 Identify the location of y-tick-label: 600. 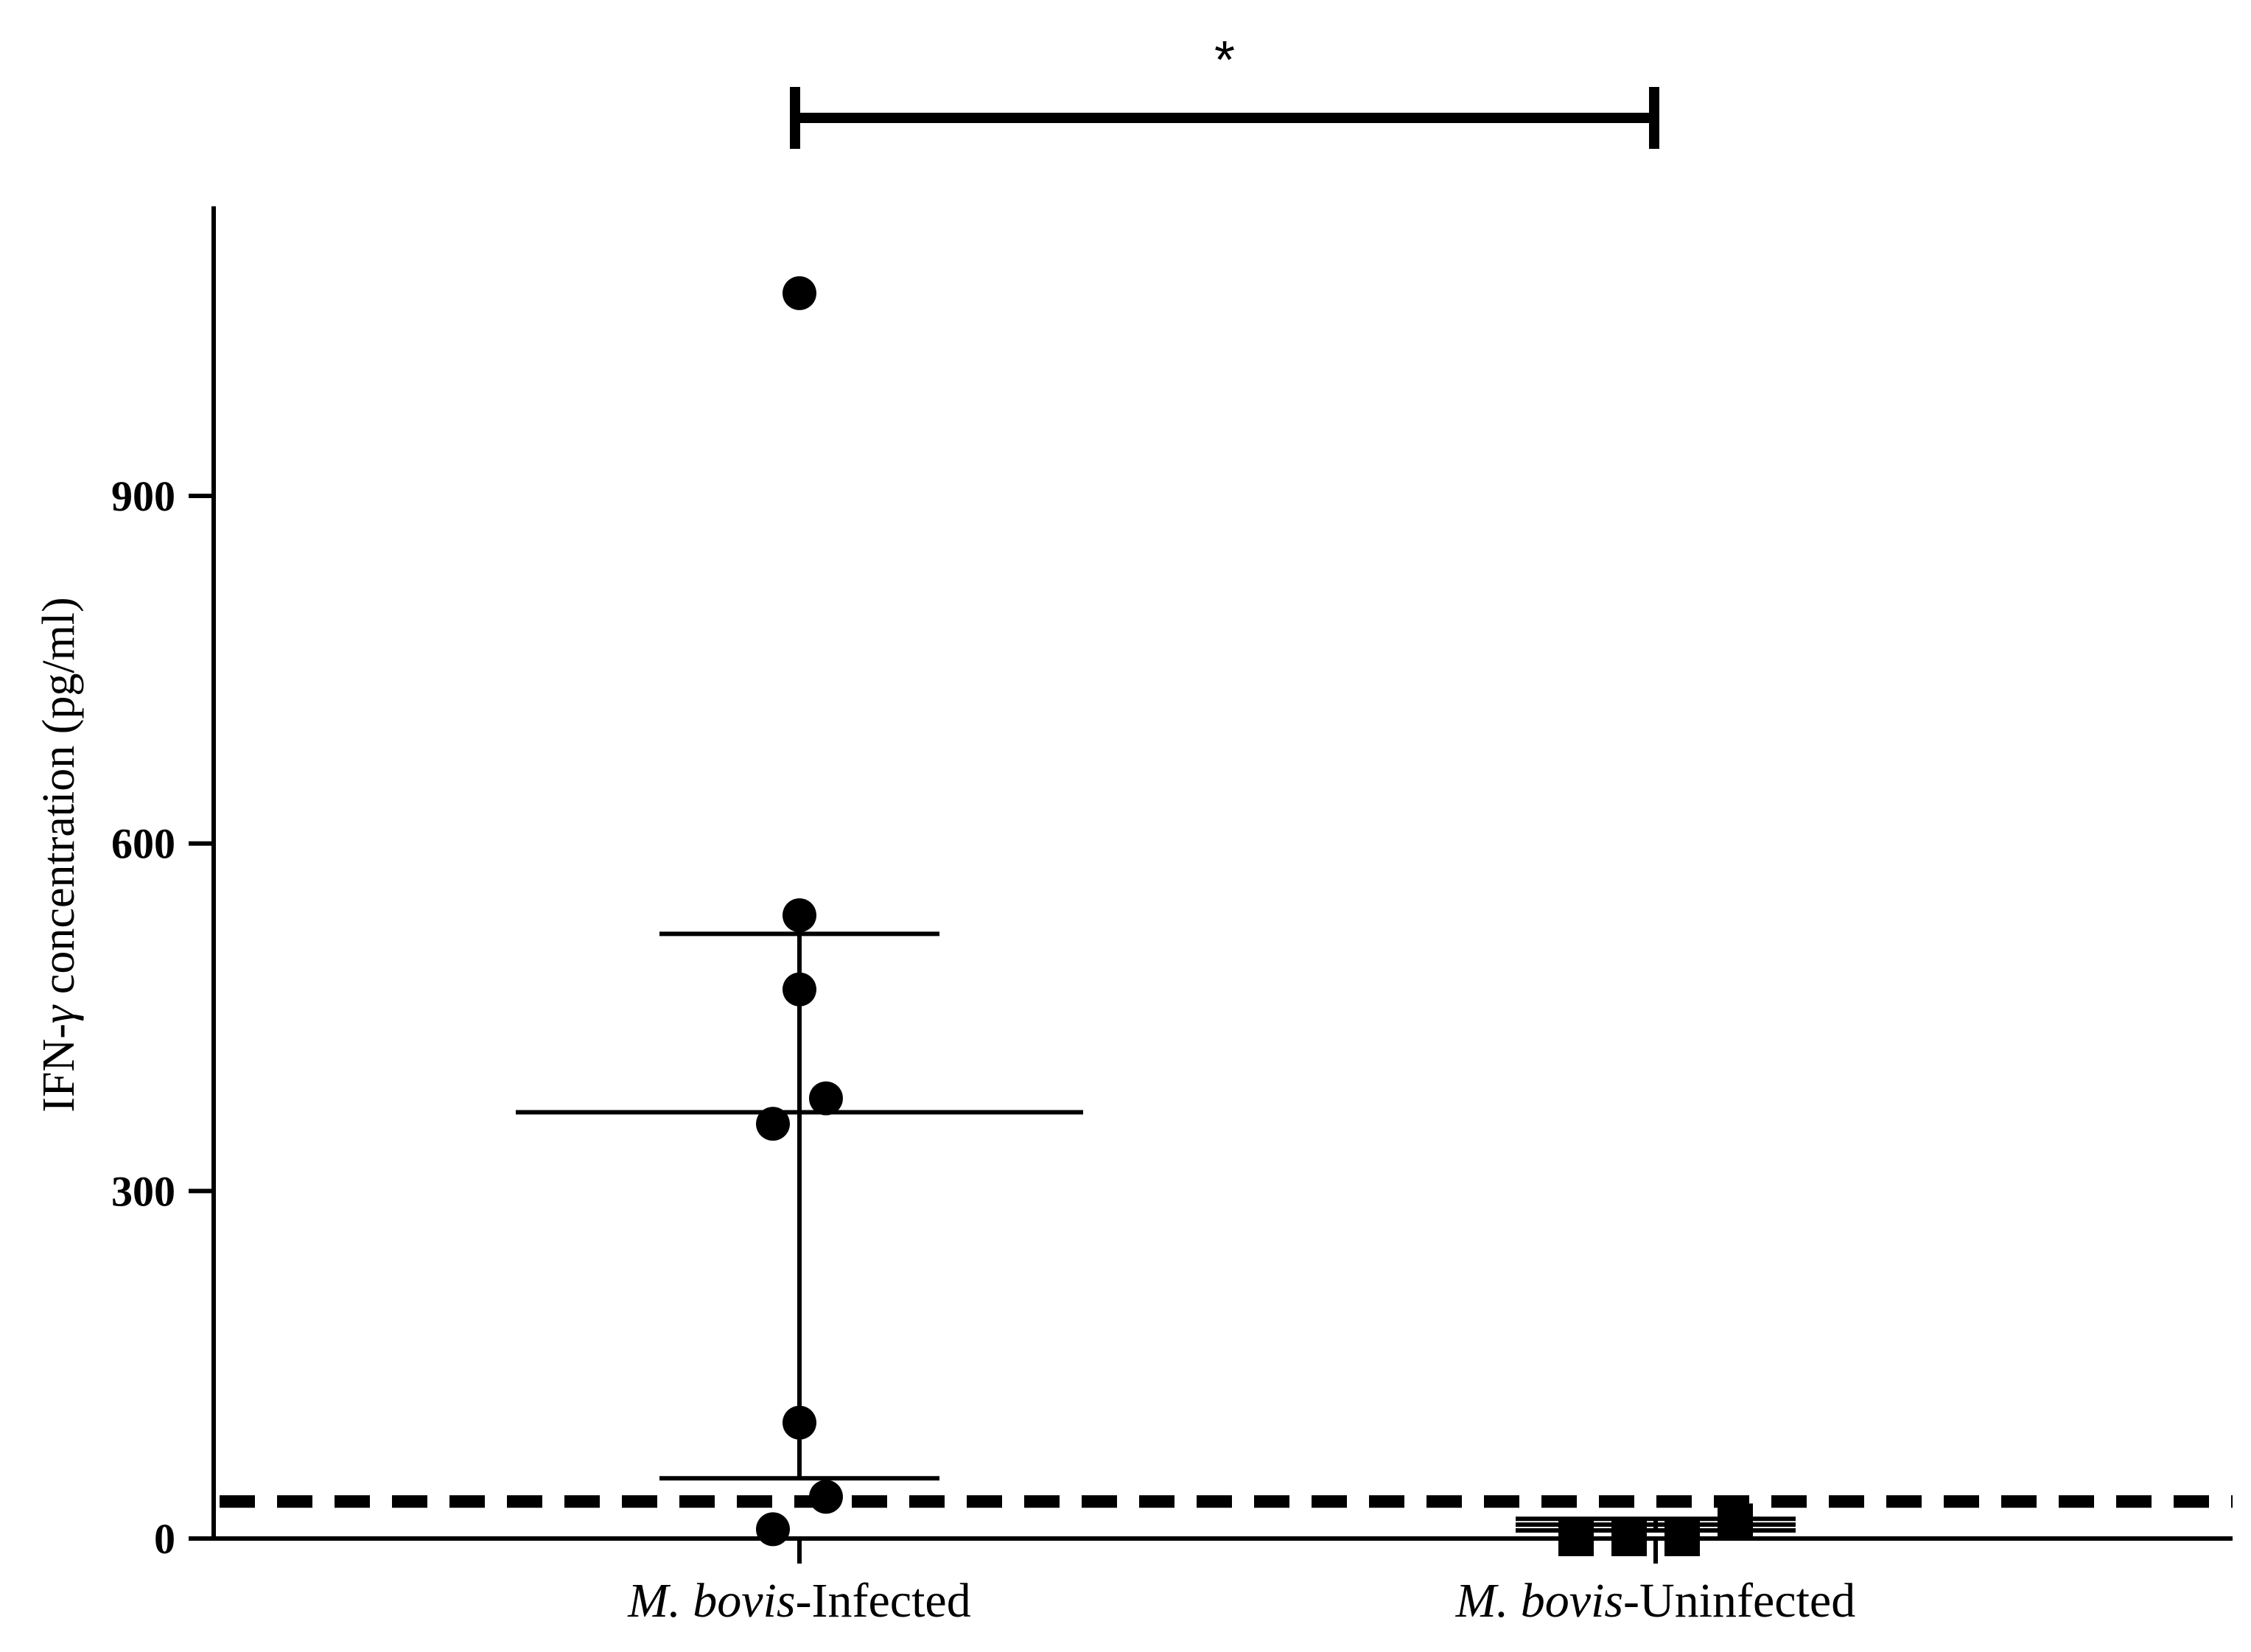
(143, 844).